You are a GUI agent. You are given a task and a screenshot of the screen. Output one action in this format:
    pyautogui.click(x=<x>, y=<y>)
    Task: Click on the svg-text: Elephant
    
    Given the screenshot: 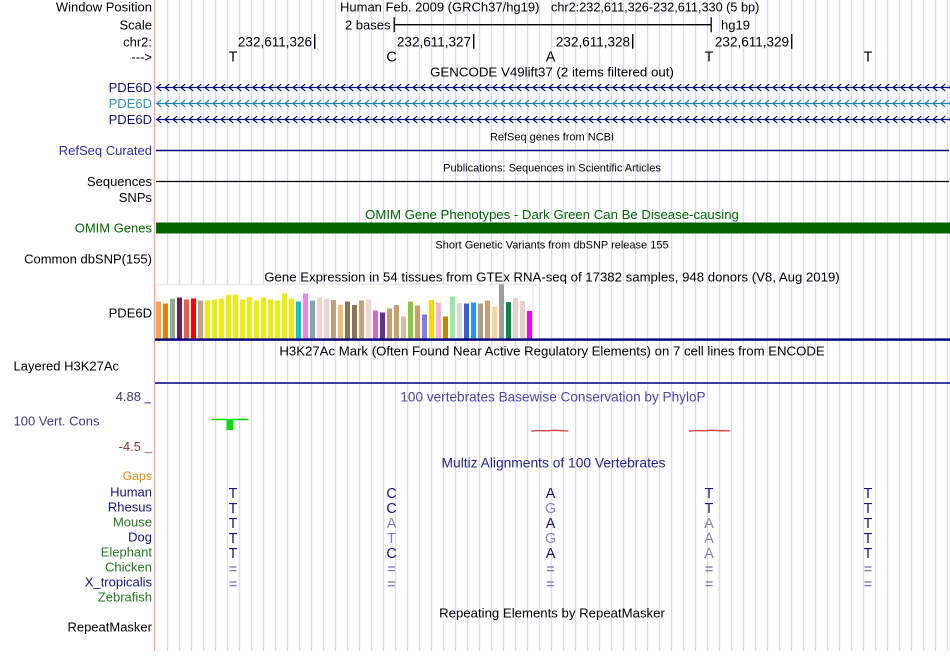 What is the action you would take?
    pyautogui.click(x=127, y=552)
    